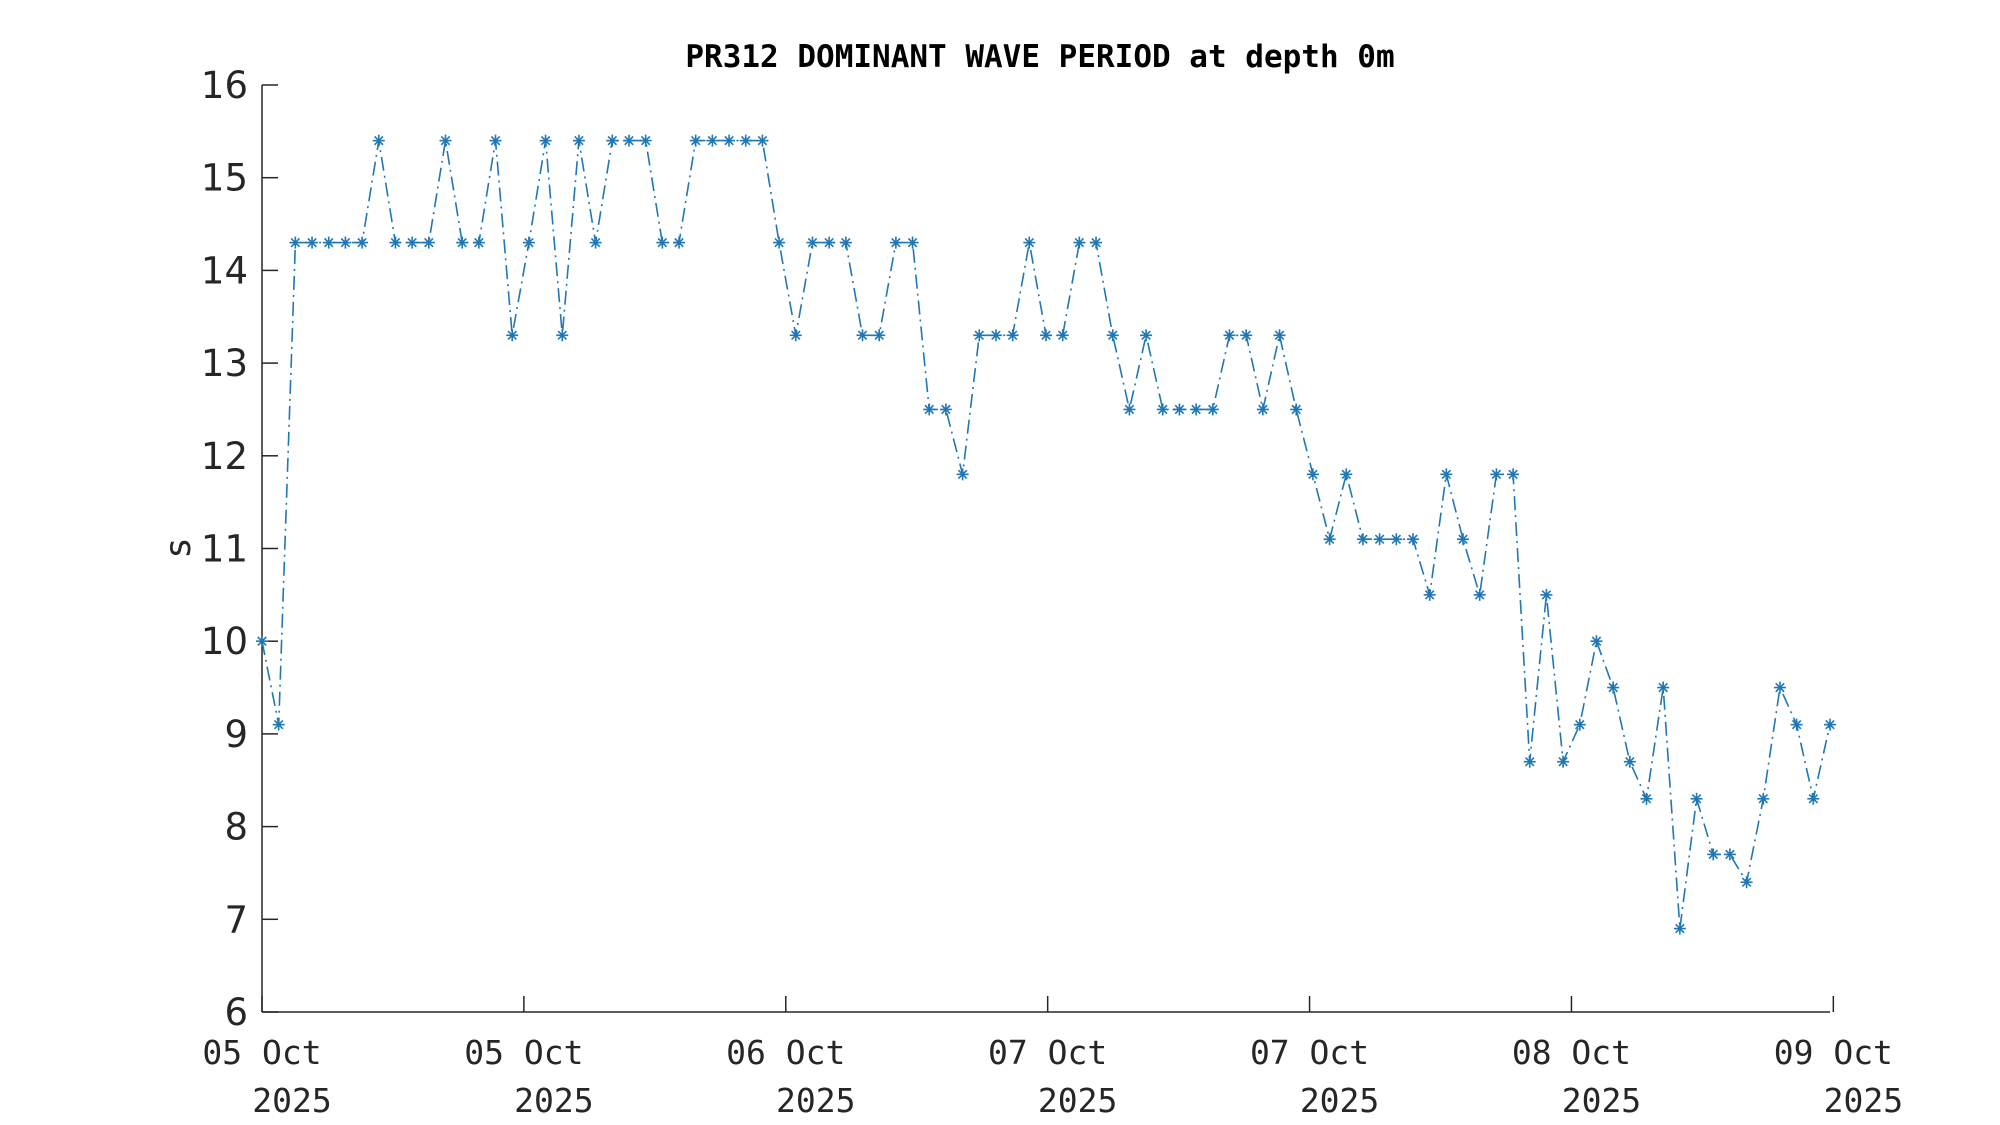 Image resolution: width=2000 pixels, height=1125 pixels. I want to click on y-tick-label: 13, so click(224, 363).